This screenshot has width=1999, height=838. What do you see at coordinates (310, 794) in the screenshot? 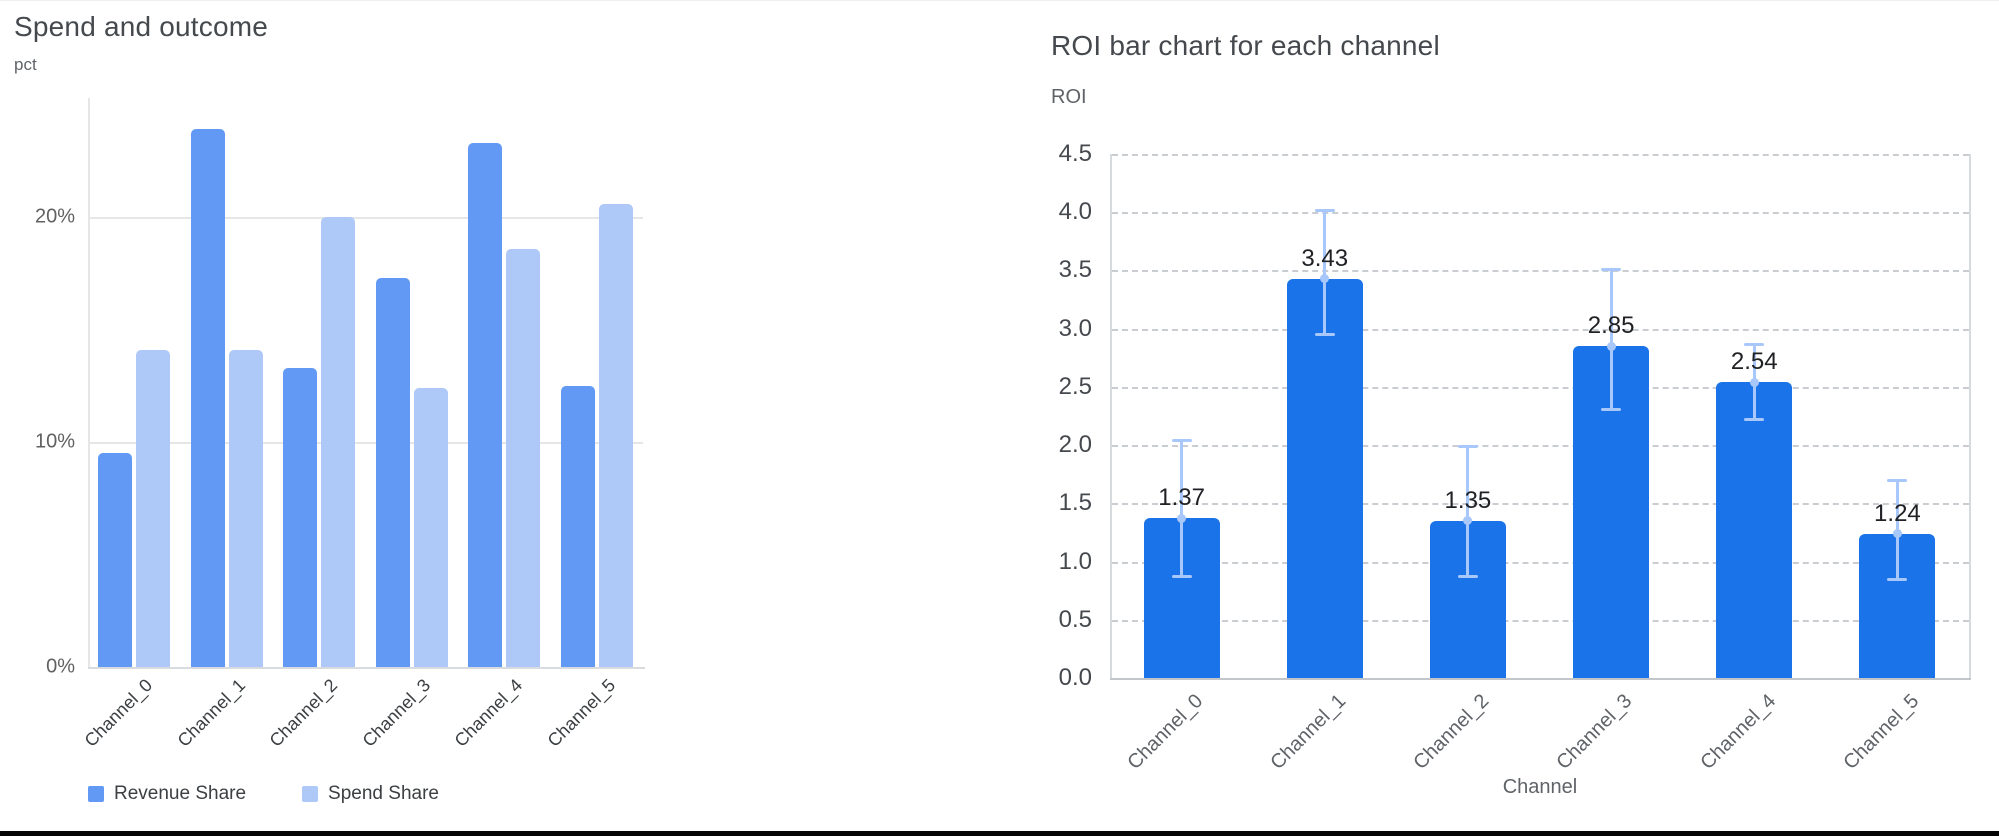
I see `spend-share-swatch-icon` at bounding box center [310, 794].